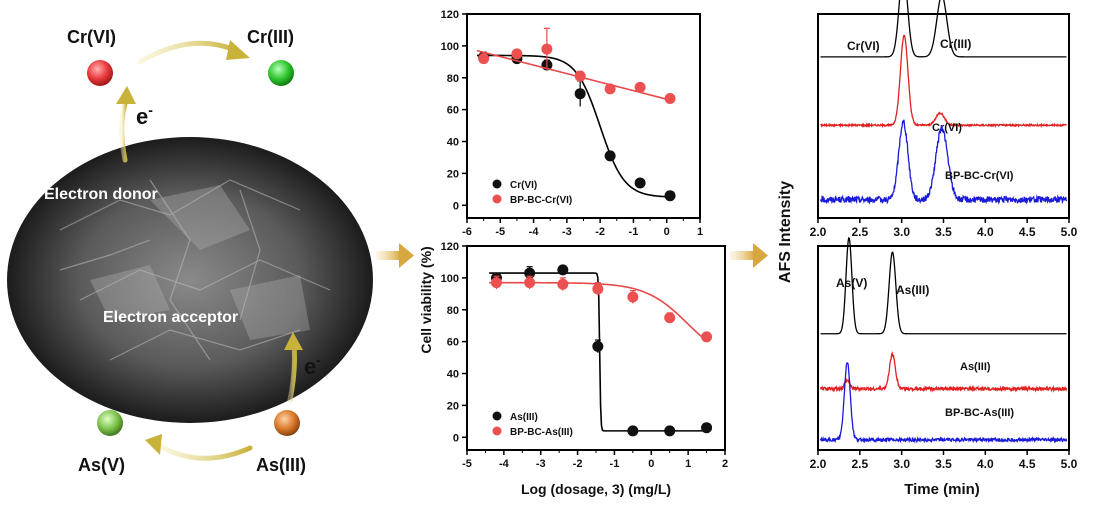 The width and height of the screenshot is (1096, 511). Describe the element at coordinates (912, 290) in the screenshot. I see `peak-annotation: As(III)` at that location.